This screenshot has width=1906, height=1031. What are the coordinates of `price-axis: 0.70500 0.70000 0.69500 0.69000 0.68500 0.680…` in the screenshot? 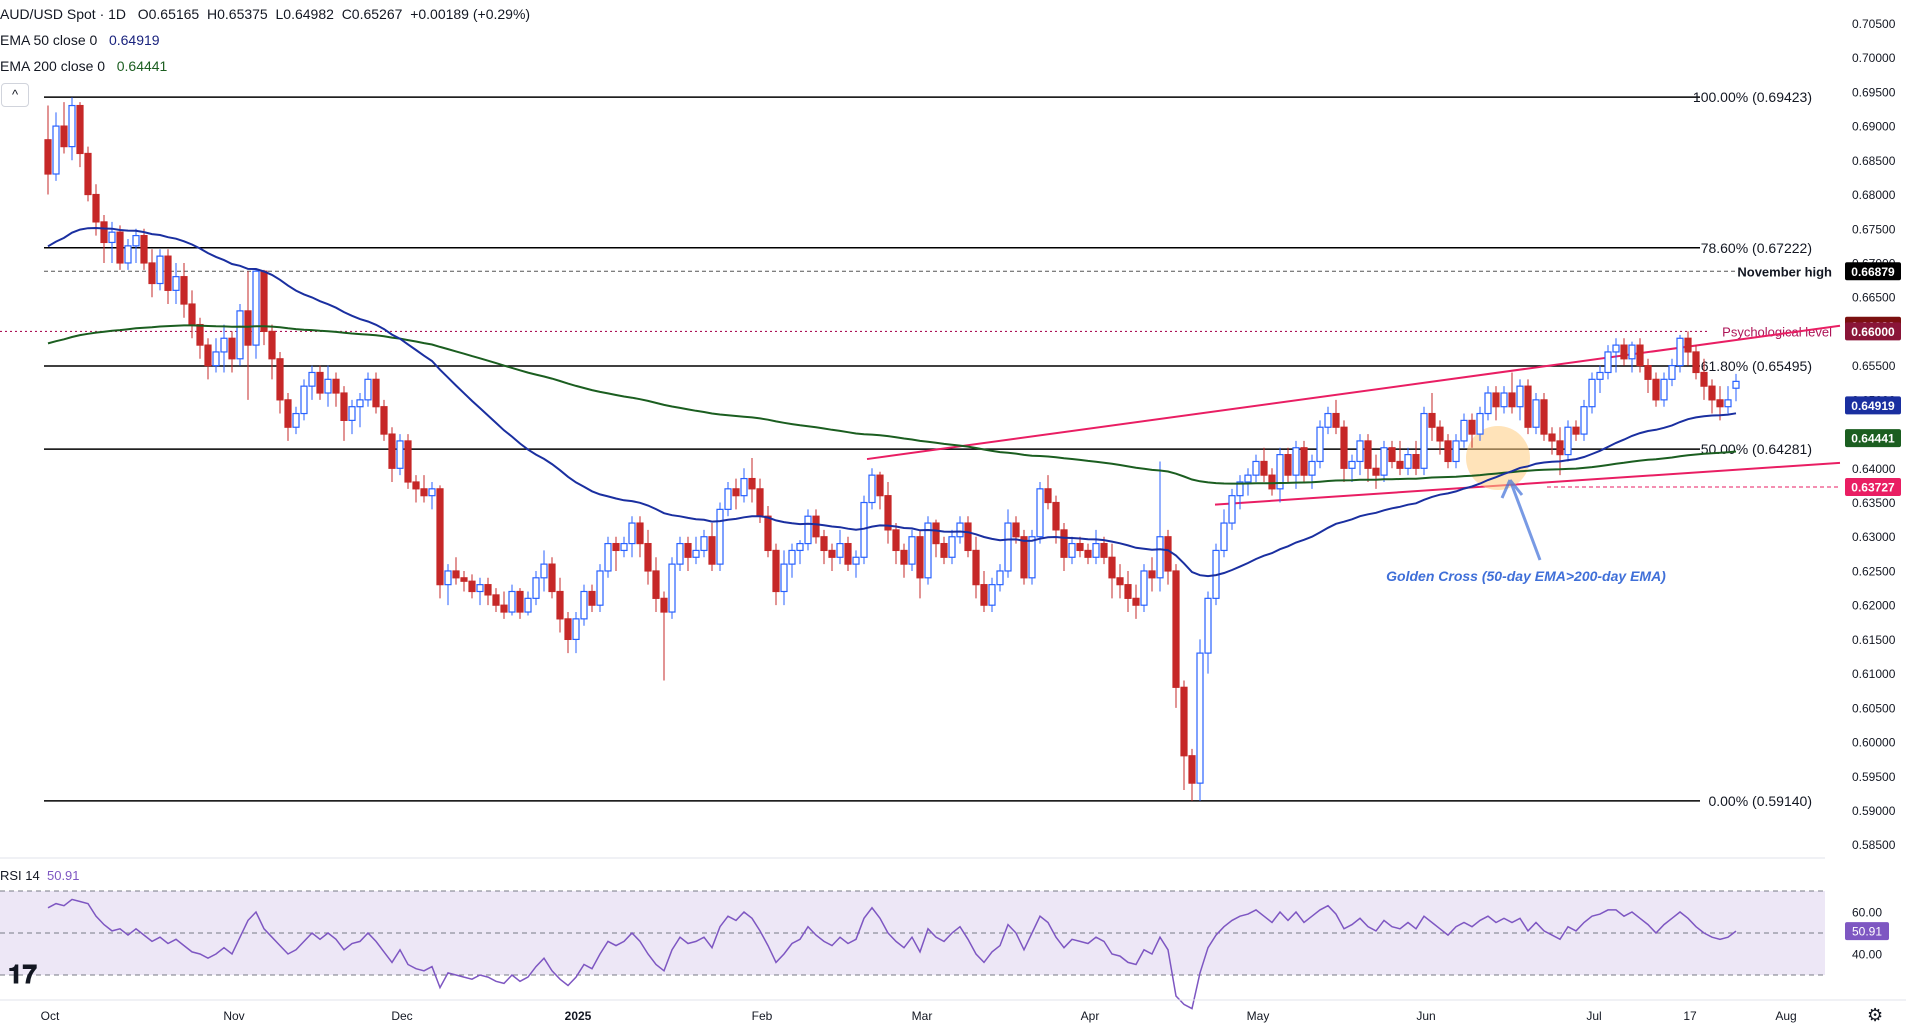 It's located at (1873, 434).